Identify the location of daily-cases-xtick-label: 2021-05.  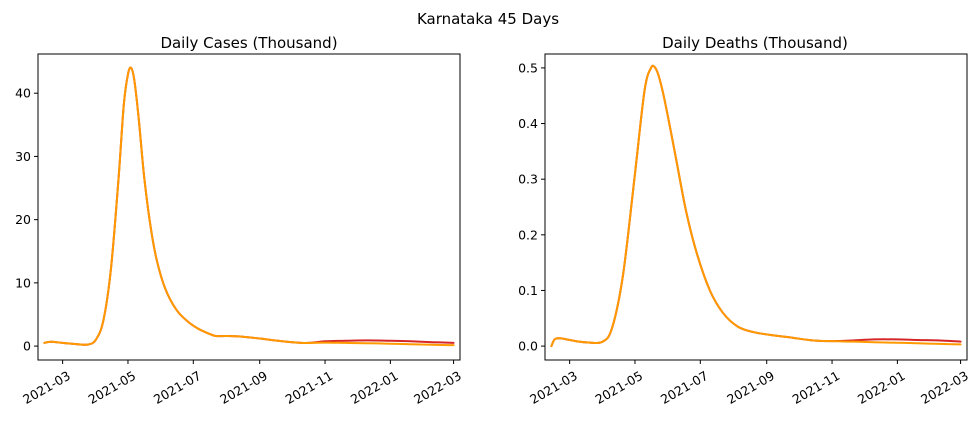
(112, 387).